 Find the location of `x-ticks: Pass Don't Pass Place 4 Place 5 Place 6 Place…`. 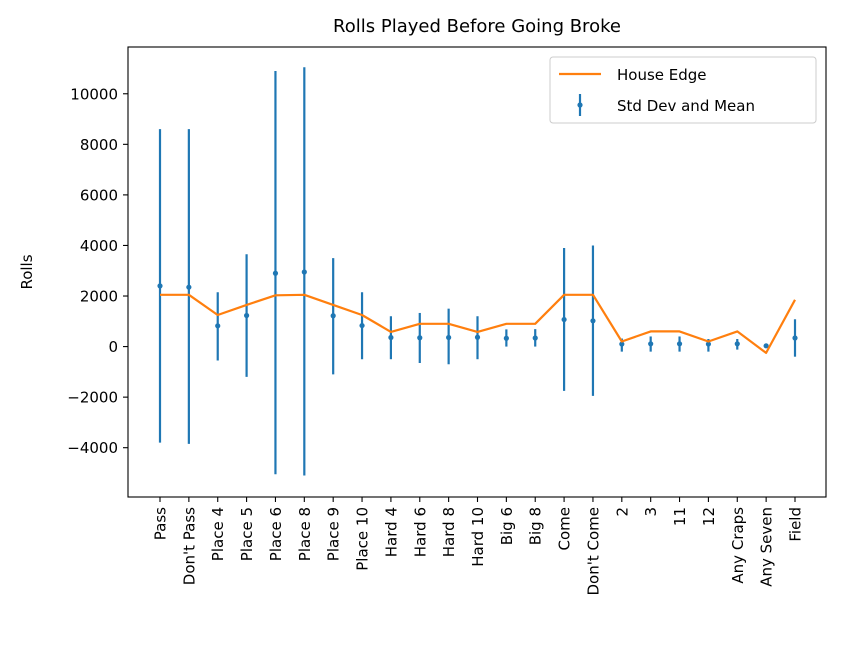

x-ticks: Pass Don't Pass Place 4 Place 5 Place 6 Place… is located at coordinates (478, 546).